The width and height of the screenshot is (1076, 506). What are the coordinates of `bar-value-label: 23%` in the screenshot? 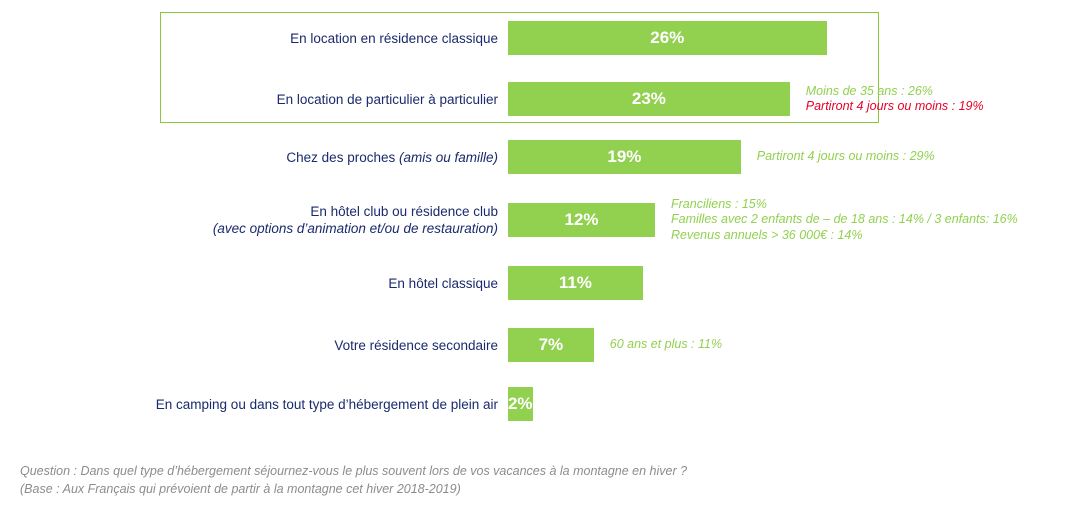 It's located at (648, 98).